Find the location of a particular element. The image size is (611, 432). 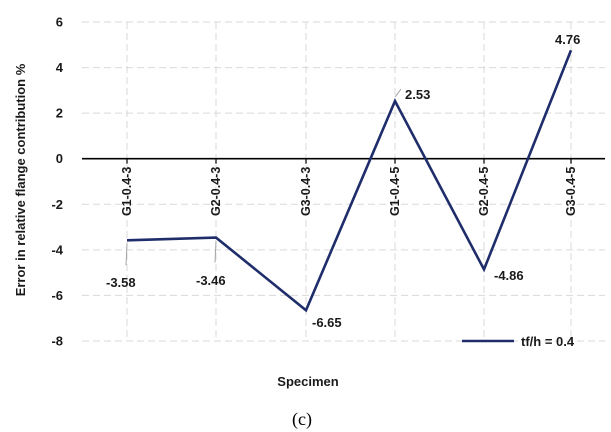

y-axis-title: Error in relative flange contribution % is located at coordinates (20, 179).